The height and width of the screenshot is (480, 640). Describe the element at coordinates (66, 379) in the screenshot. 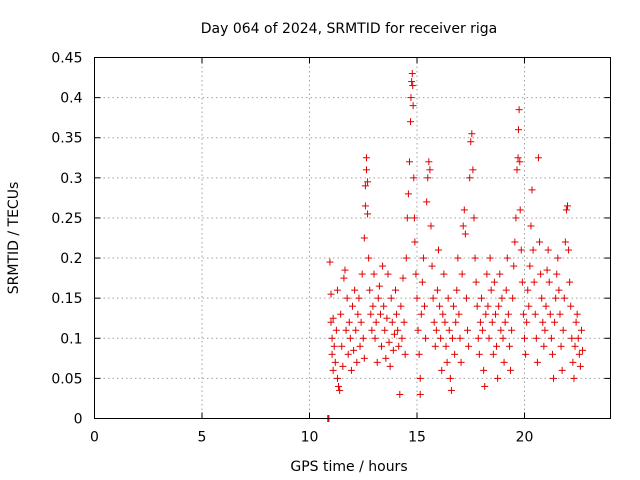

I see `y-tick-label: 0.05` at that location.